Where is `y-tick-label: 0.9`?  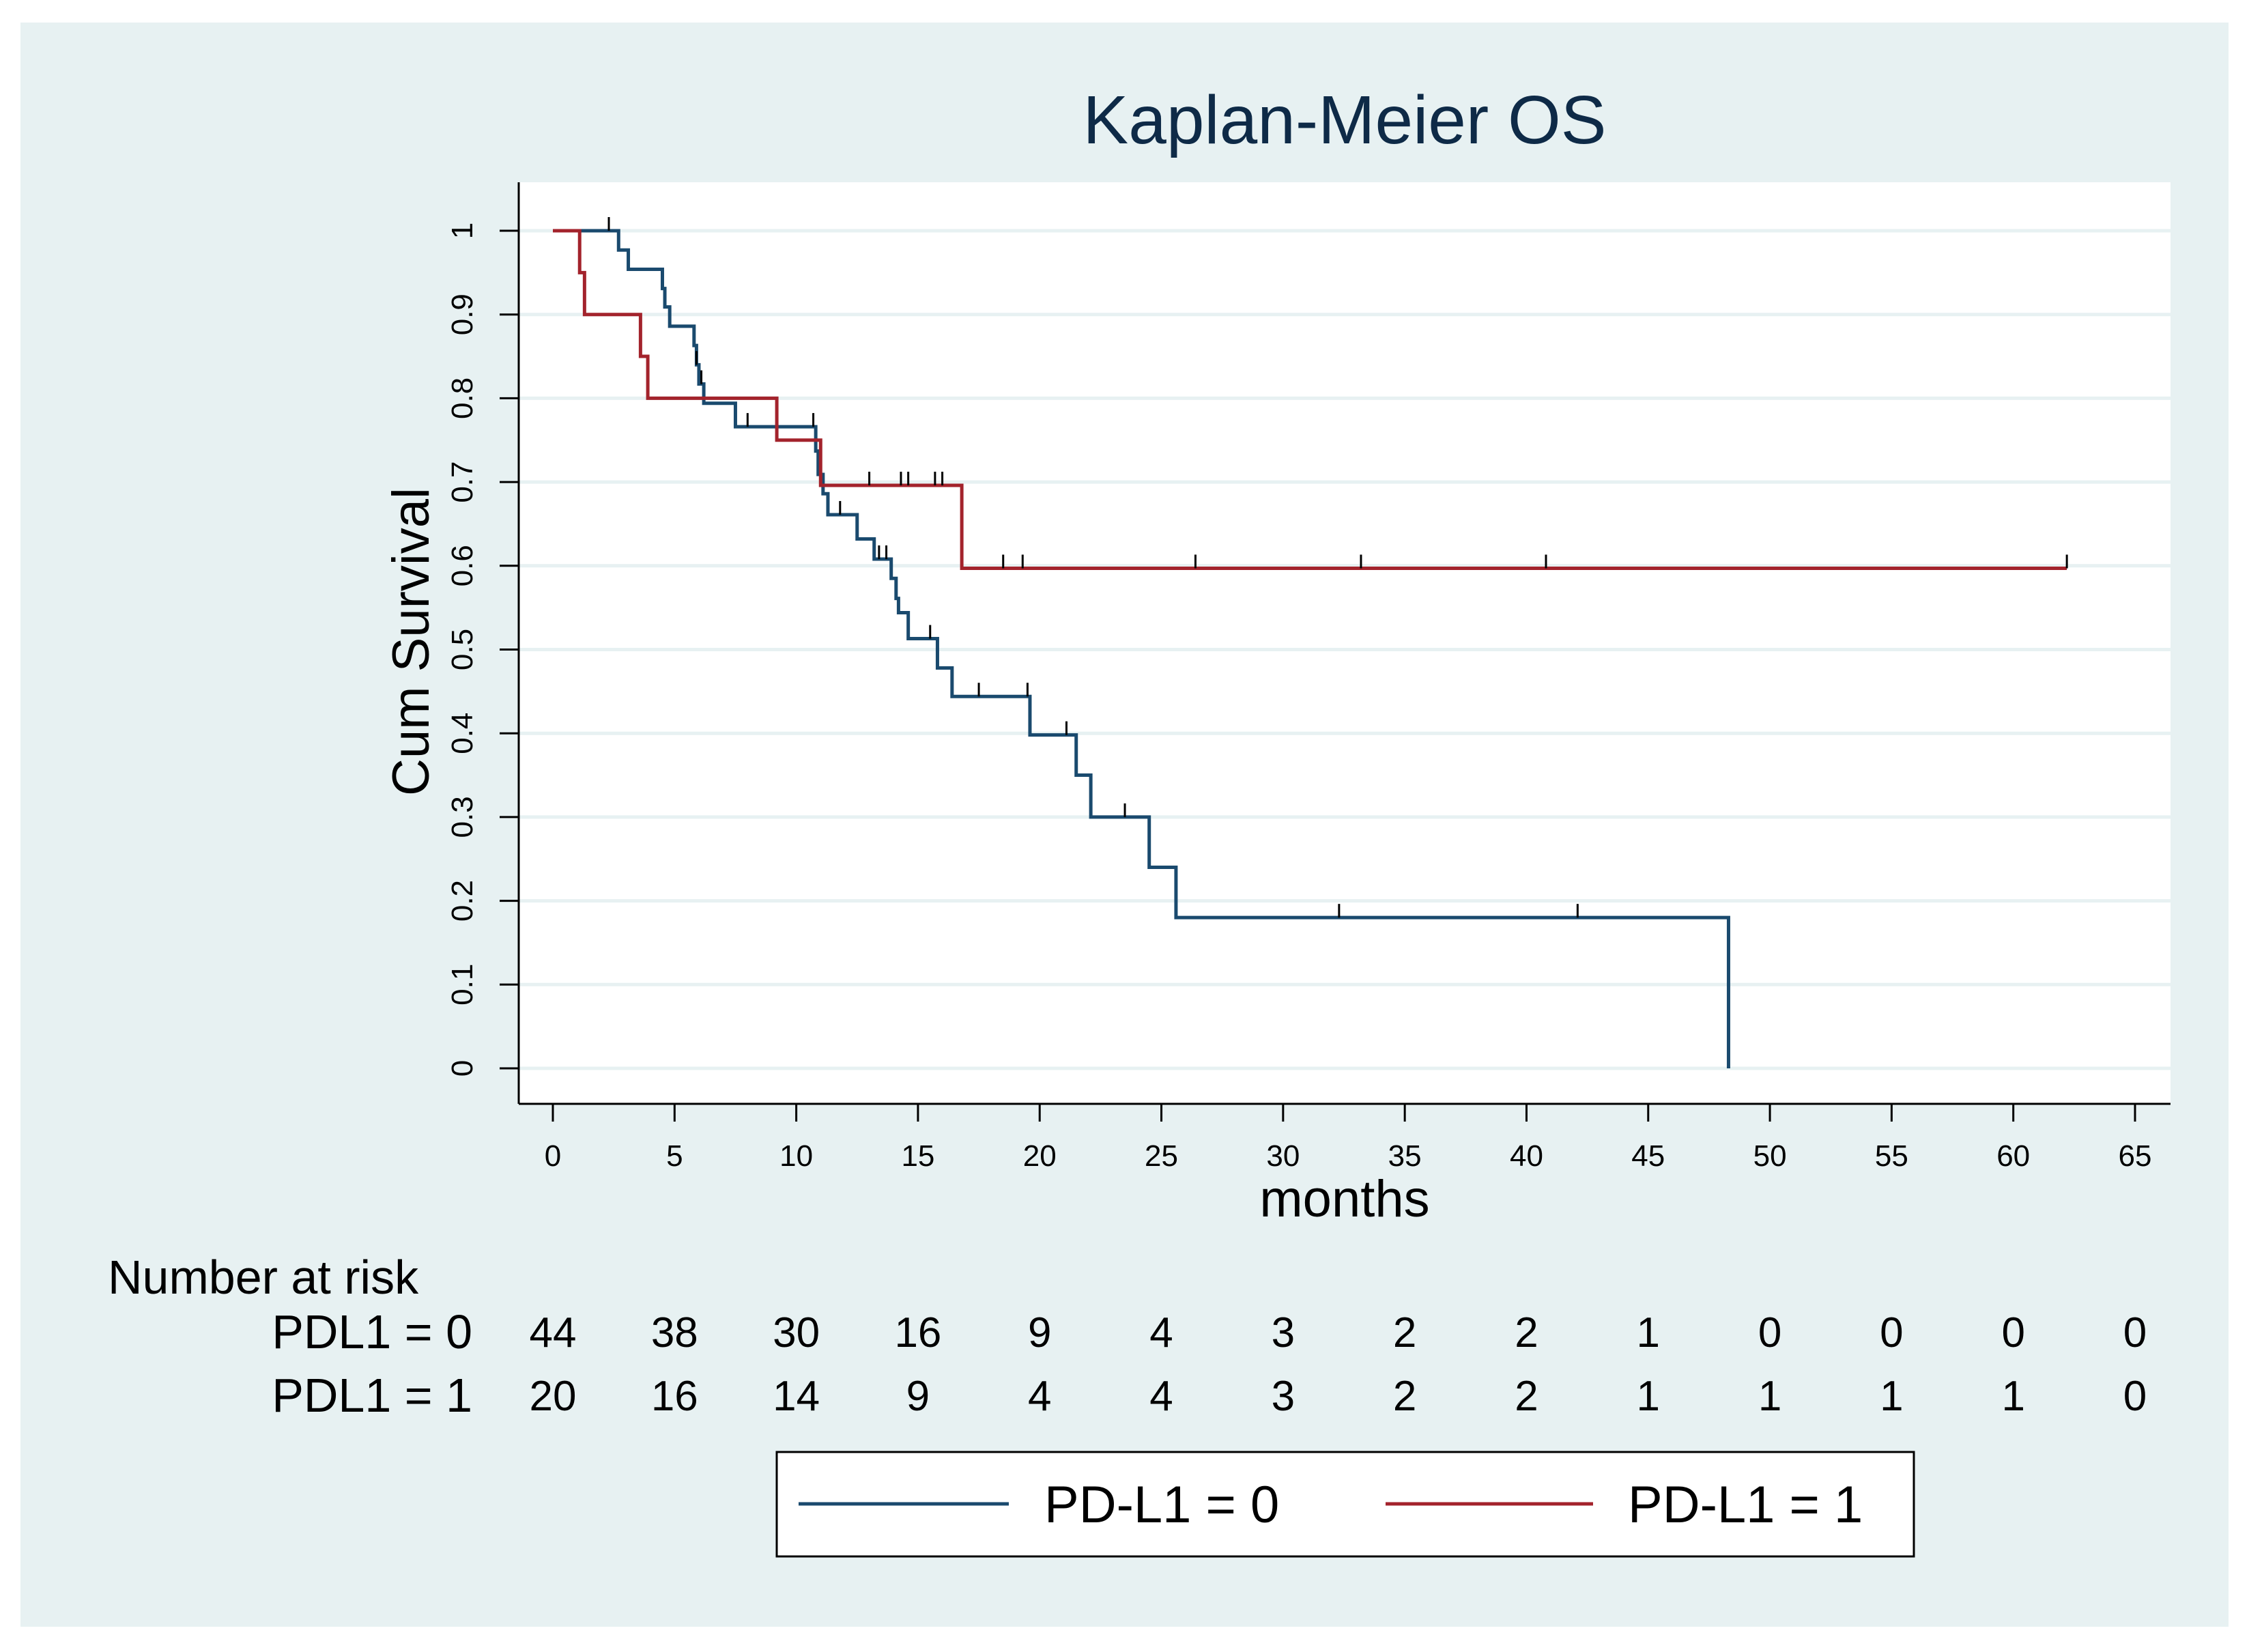 y-tick-label: 0.9 is located at coordinates (462, 314).